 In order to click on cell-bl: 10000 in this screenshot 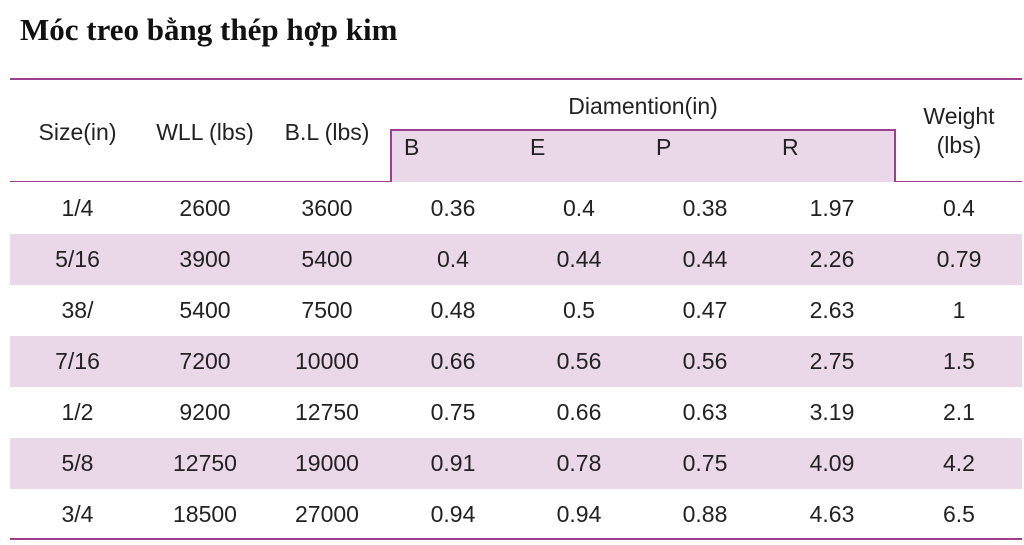, I will do `click(327, 361)`.